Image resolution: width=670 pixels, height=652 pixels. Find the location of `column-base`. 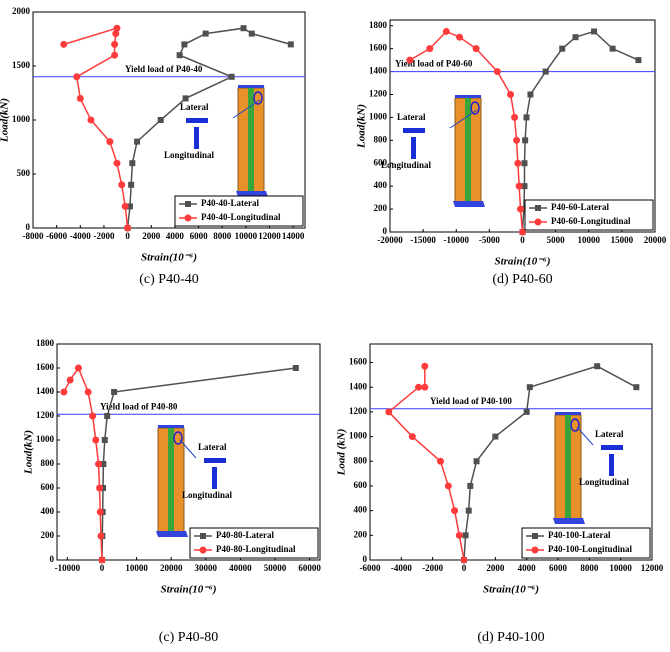

column-base is located at coordinates (469, 204).